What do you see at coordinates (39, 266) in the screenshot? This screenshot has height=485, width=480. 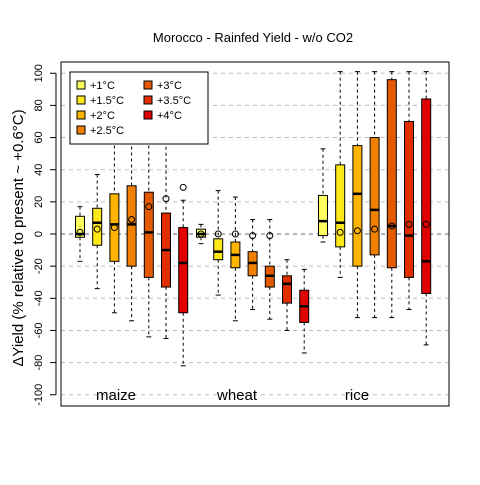 I see `y-tick-label: -20` at bounding box center [39, 266].